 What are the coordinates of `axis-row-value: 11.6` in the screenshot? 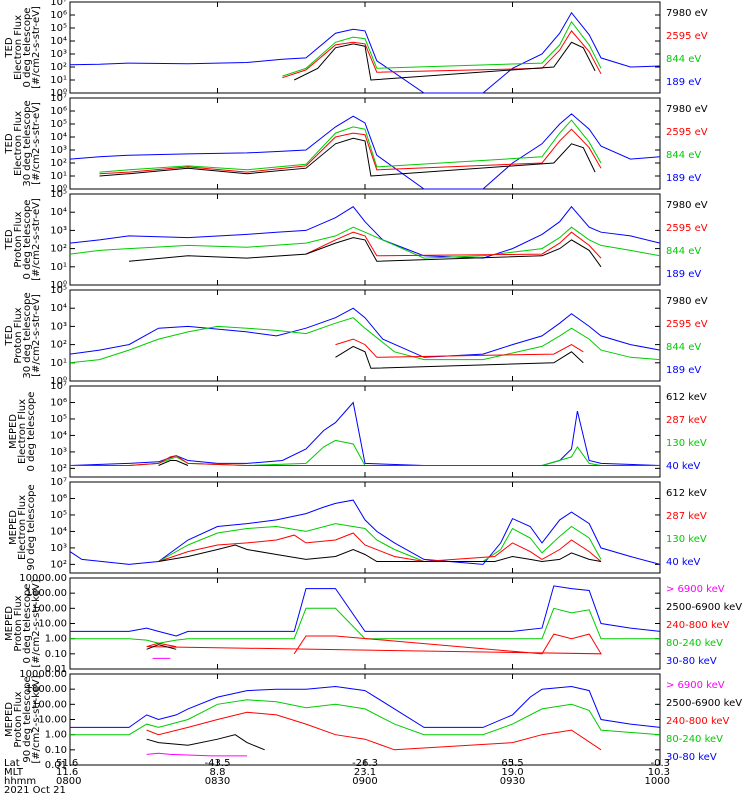 It's located at (67, 772).